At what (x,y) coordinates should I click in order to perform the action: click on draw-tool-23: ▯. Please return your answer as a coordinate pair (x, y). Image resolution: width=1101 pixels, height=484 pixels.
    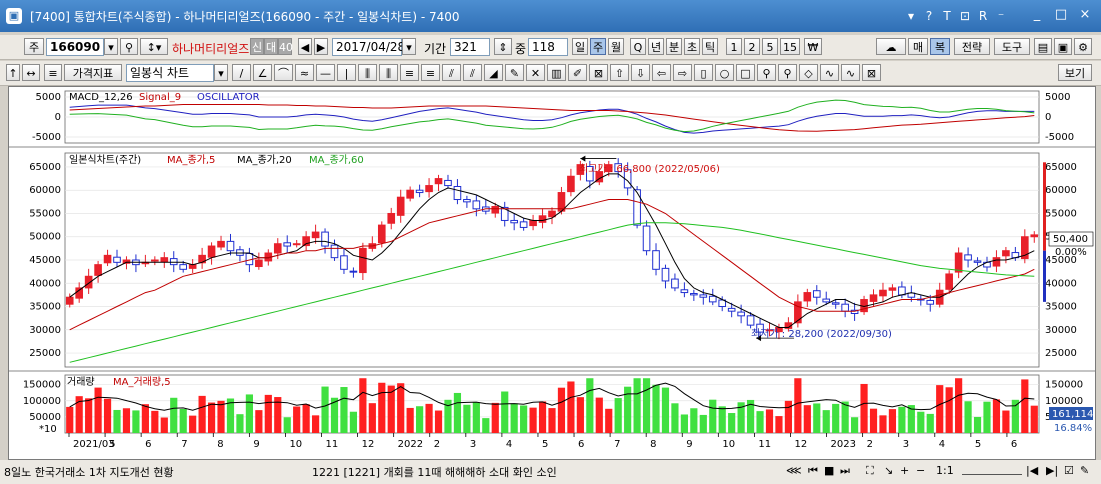
    Looking at the image, I should click on (703, 72).